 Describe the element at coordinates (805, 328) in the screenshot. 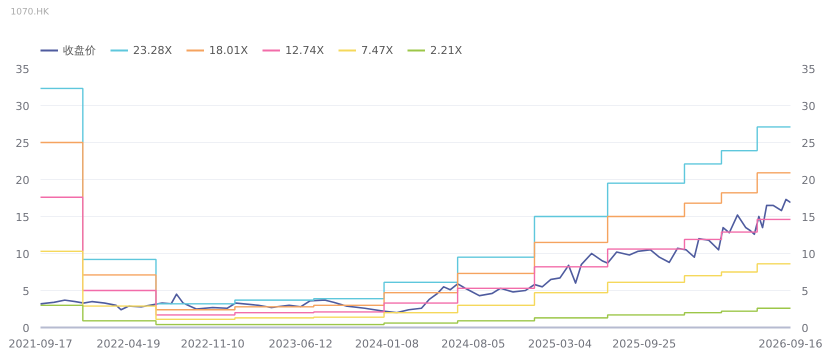

I see `y2-tick-label: 0` at that location.